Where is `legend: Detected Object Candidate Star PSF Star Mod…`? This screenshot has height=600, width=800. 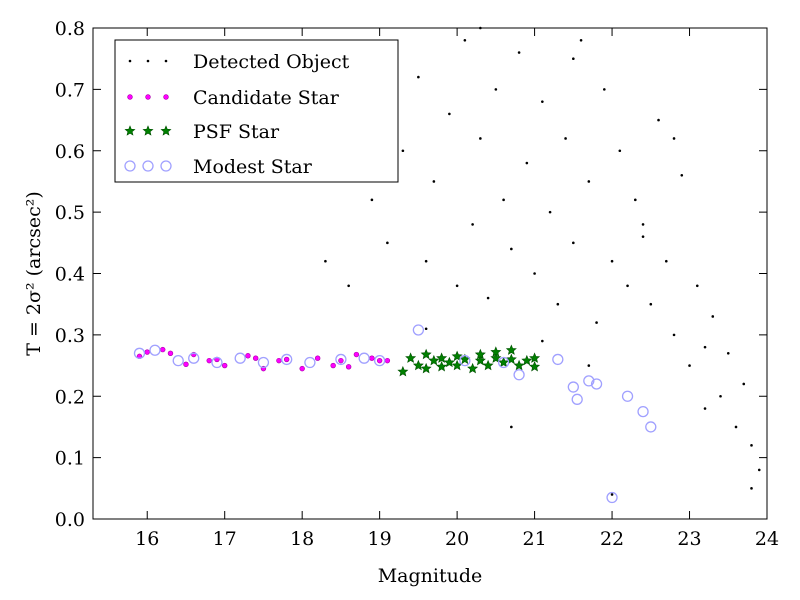 legend: Detected Object Candidate Star PSF Star Mod… is located at coordinates (256, 111).